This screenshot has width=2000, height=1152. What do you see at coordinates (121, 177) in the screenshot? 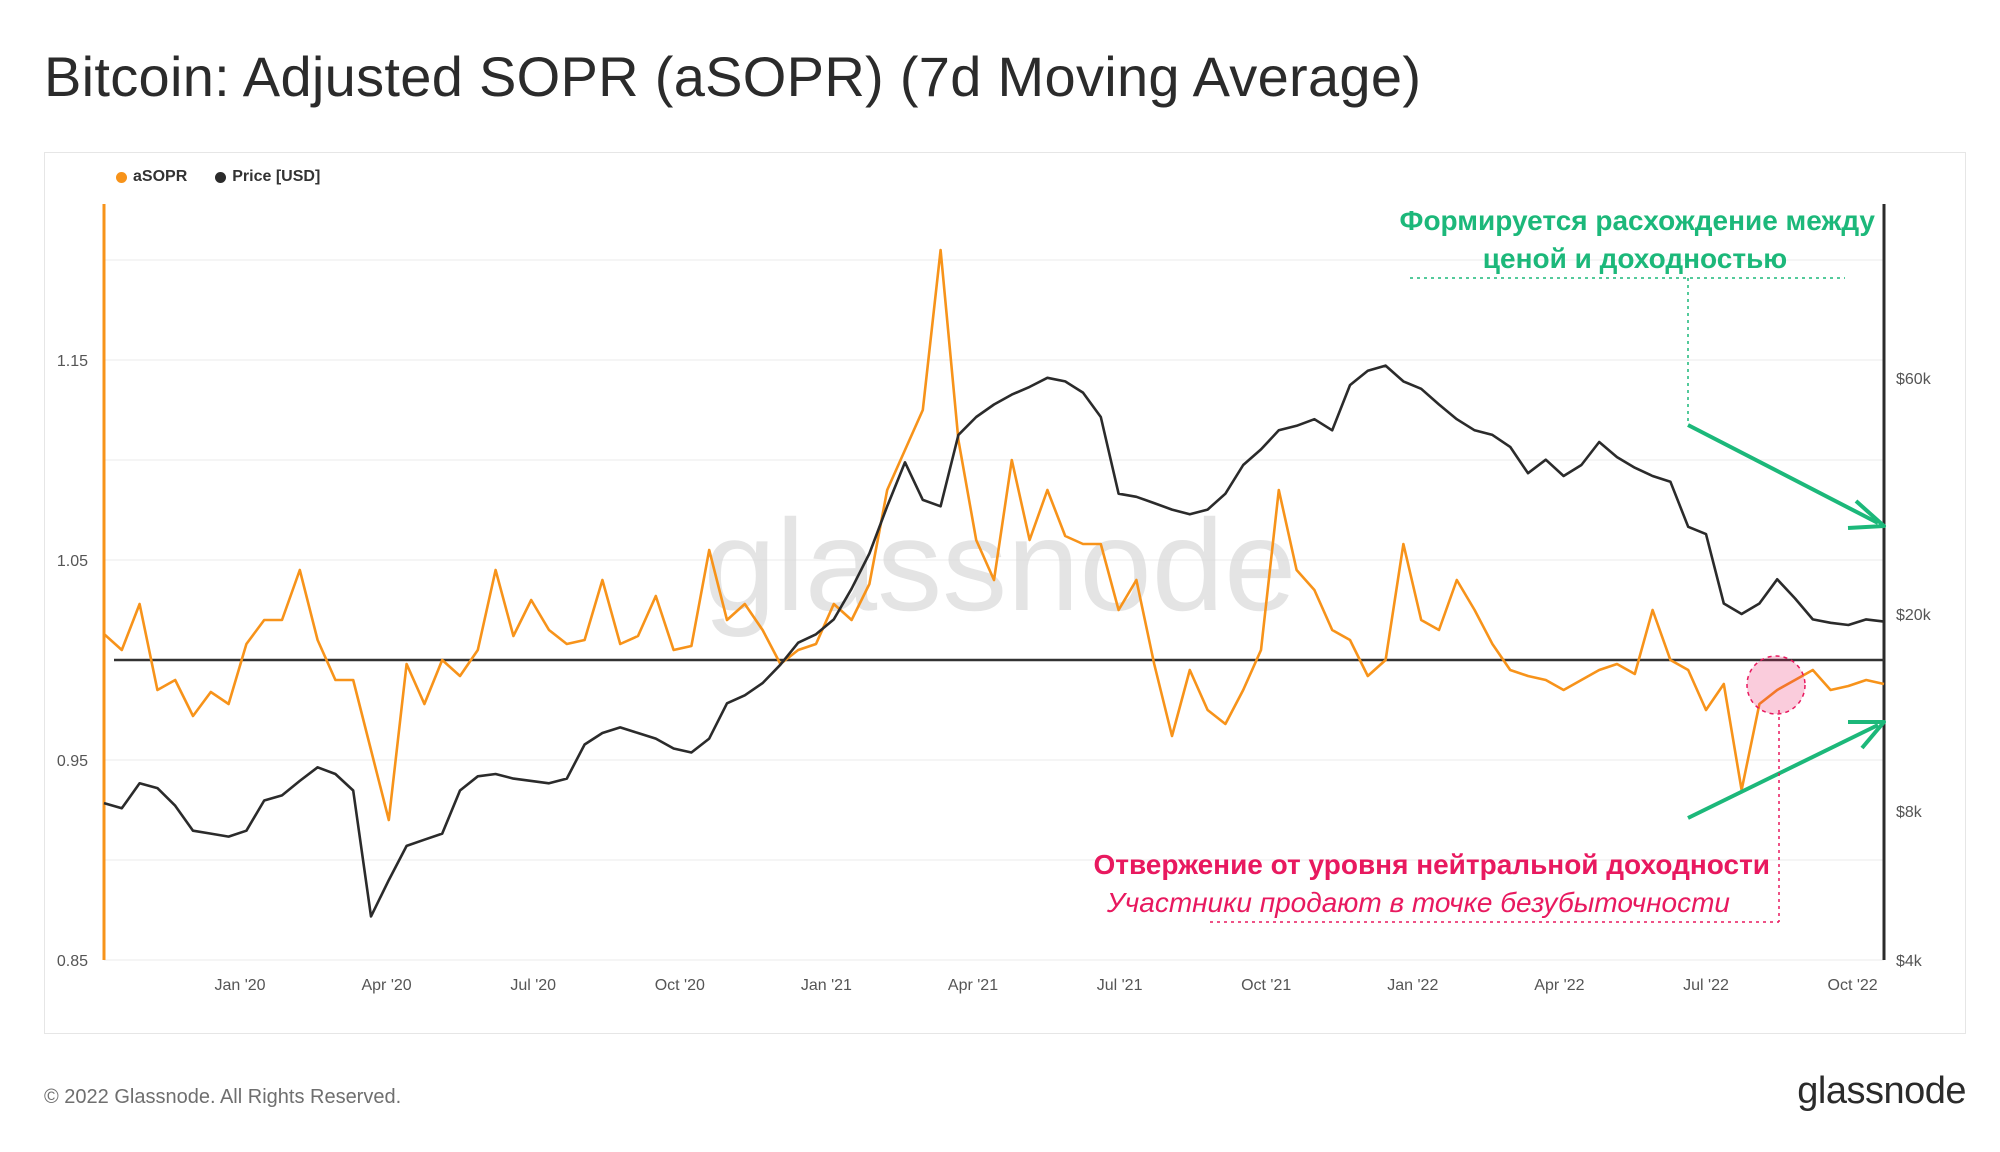
I see `legend-asopr-dot` at bounding box center [121, 177].